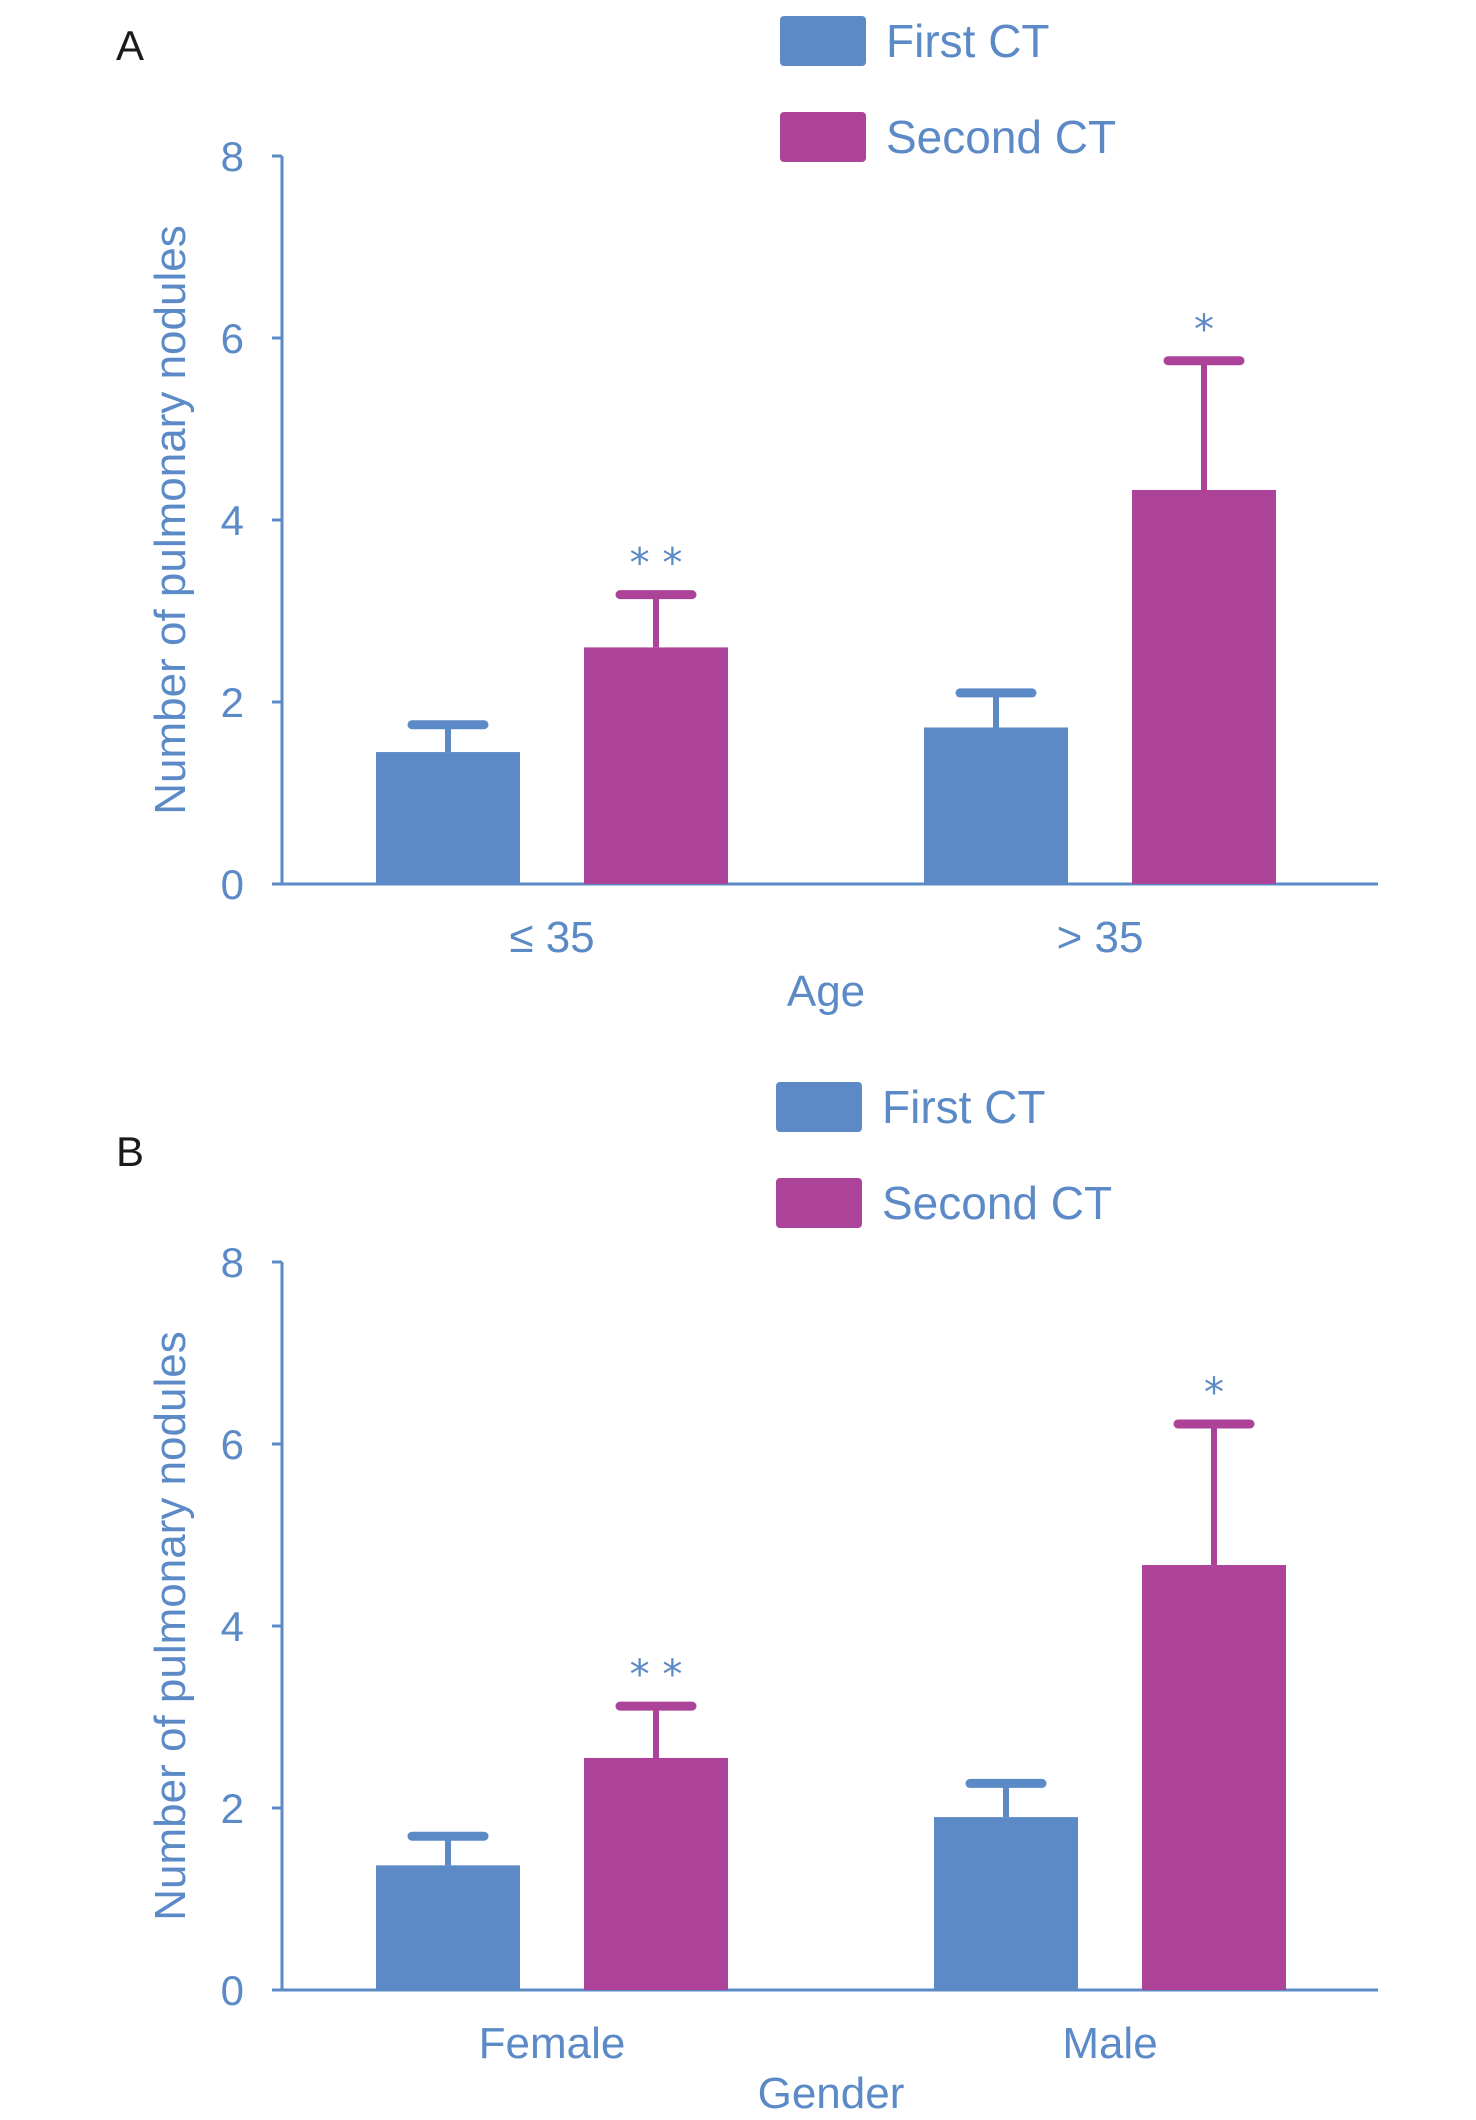 The image size is (1476, 2120). What do you see at coordinates (130, 45) in the screenshot?
I see `panel-letter: A` at bounding box center [130, 45].